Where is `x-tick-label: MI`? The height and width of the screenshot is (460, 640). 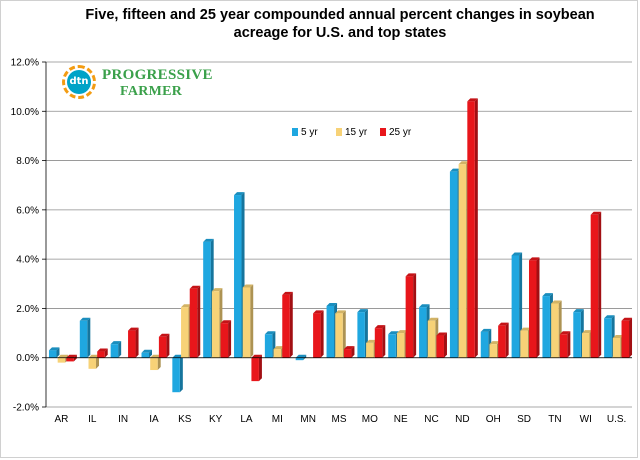
x-tick-label: MI is located at coordinates (277, 419).